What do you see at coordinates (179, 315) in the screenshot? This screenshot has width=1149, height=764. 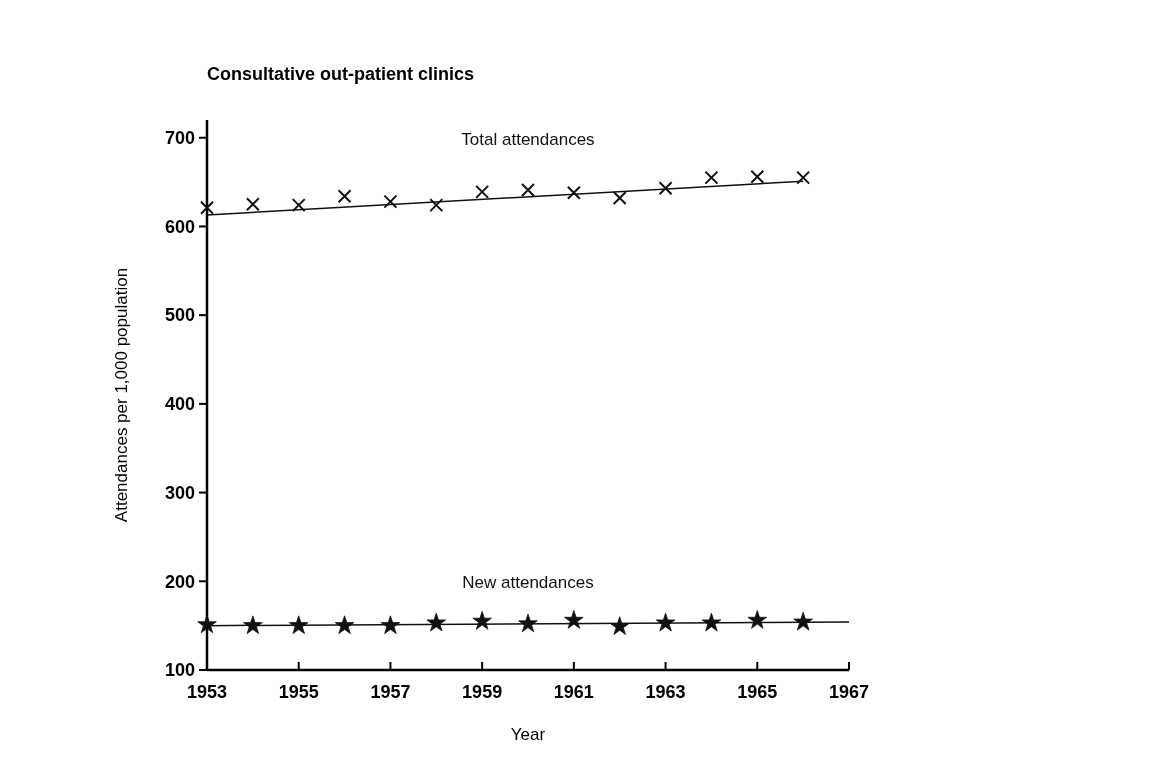 I see `y-tick-label: 500` at bounding box center [179, 315].